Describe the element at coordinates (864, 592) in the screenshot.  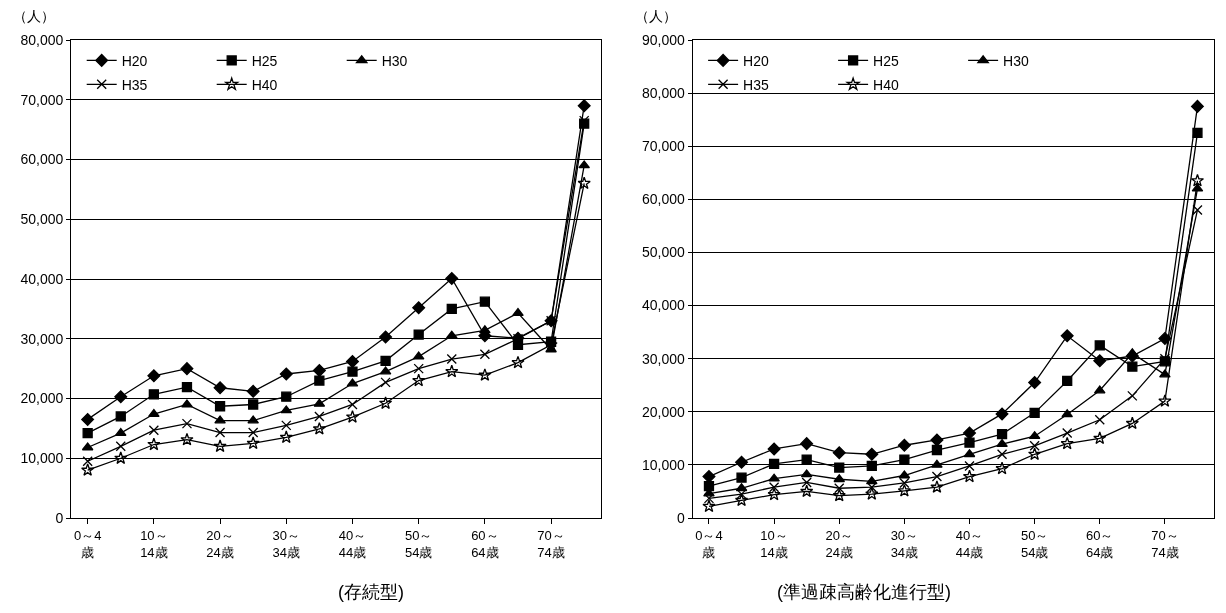
I see `text: (準過疎高齢化進行型)` at that location.